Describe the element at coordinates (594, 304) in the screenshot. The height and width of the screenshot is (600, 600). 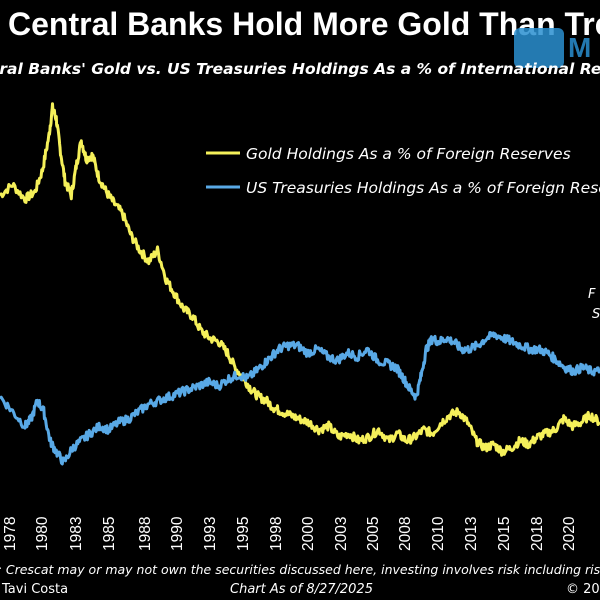
I see `annotations: F S` at that location.